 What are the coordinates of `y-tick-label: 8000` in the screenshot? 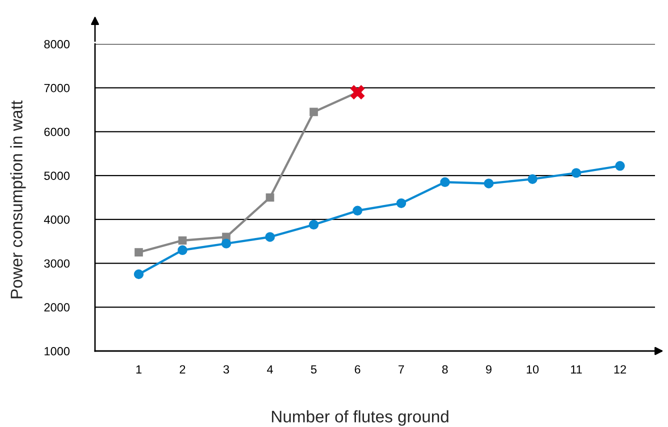 It's located at (57, 44).